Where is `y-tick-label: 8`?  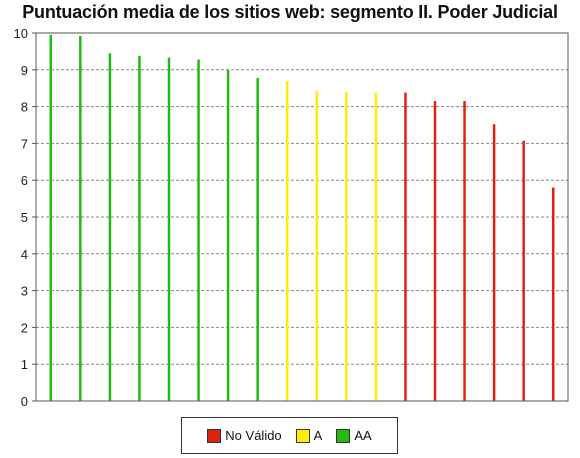
y-tick-label: 8 is located at coordinates (24, 107).